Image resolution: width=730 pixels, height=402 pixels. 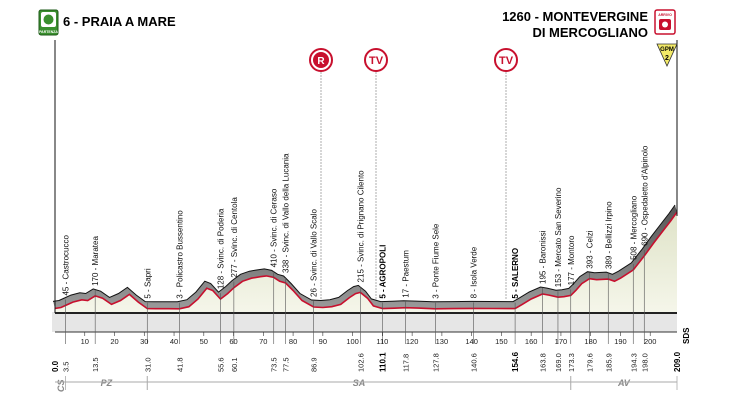 I want to click on waypoint-label: 215 - Svinc. di Prignano Cilento, so click(x=360, y=226).